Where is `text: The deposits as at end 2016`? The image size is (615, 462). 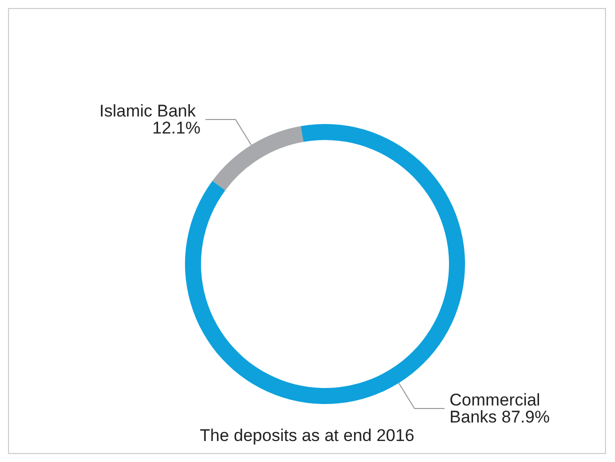
text: The deposits as at end 2016 is located at coordinates (307, 435).